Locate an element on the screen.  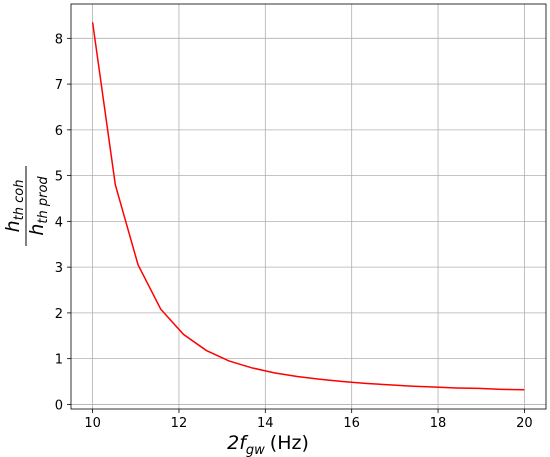
y-label-denominator: hth prod is located at coordinates (38, 206).